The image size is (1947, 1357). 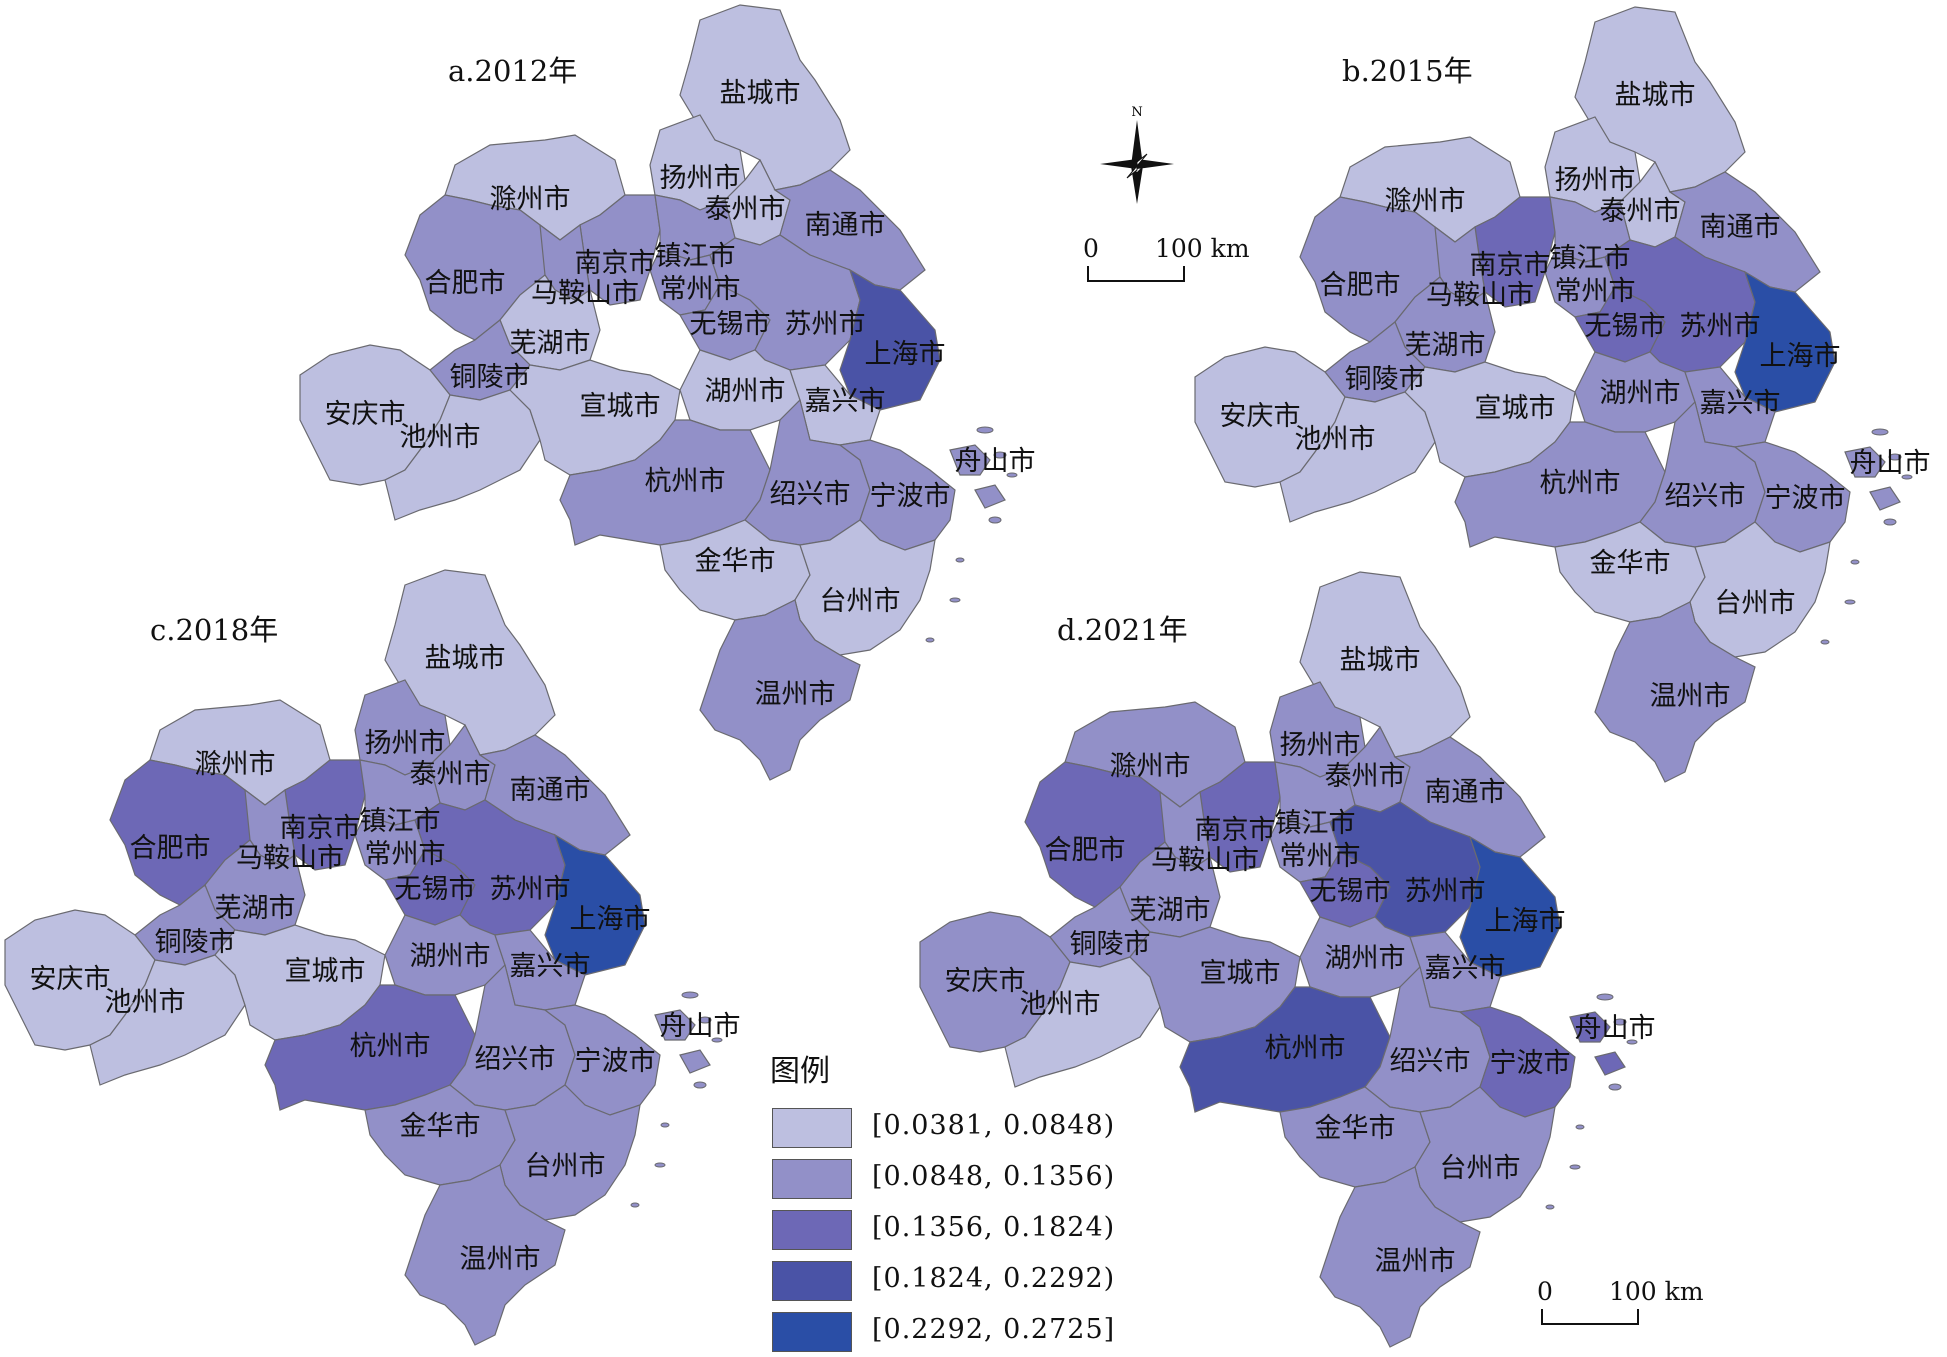 What do you see at coordinates (994, 1278) in the screenshot?
I see `legend-label: [0.1824, 0.2292)` at bounding box center [994, 1278].